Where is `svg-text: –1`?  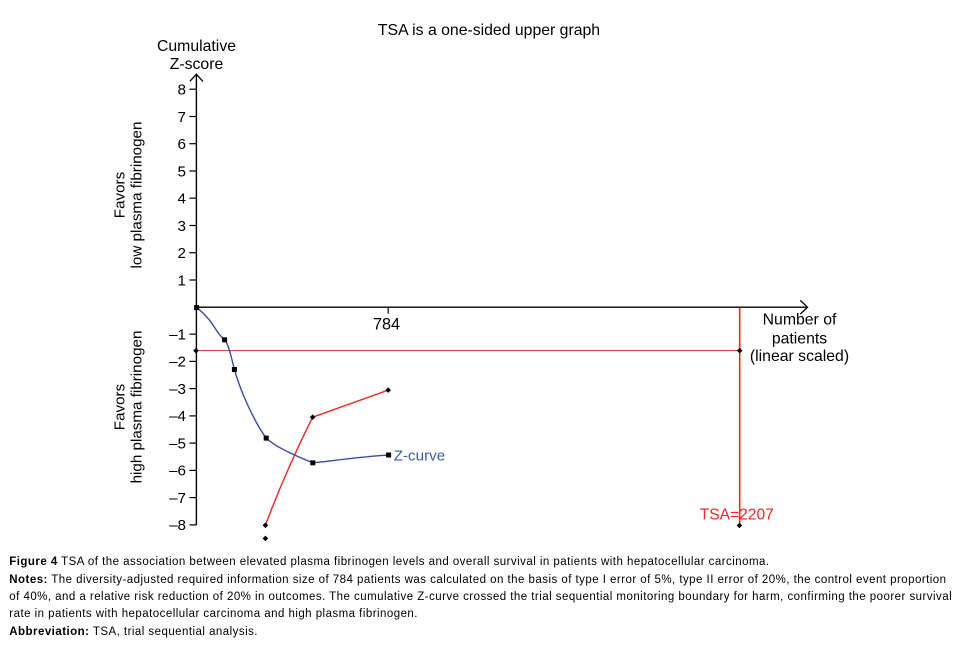 svg-text: –1 is located at coordinates (177, 335).